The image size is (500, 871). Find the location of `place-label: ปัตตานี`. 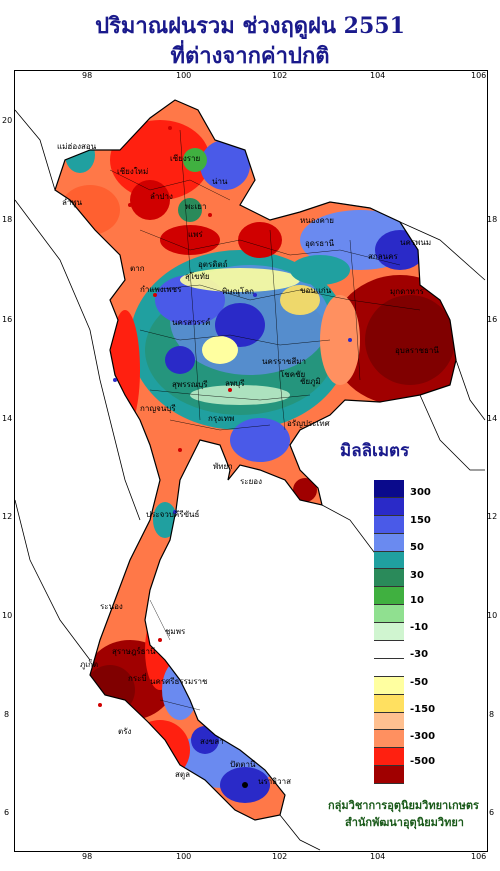

place-label: ปัตตานี is located at coordinates (243, 764).